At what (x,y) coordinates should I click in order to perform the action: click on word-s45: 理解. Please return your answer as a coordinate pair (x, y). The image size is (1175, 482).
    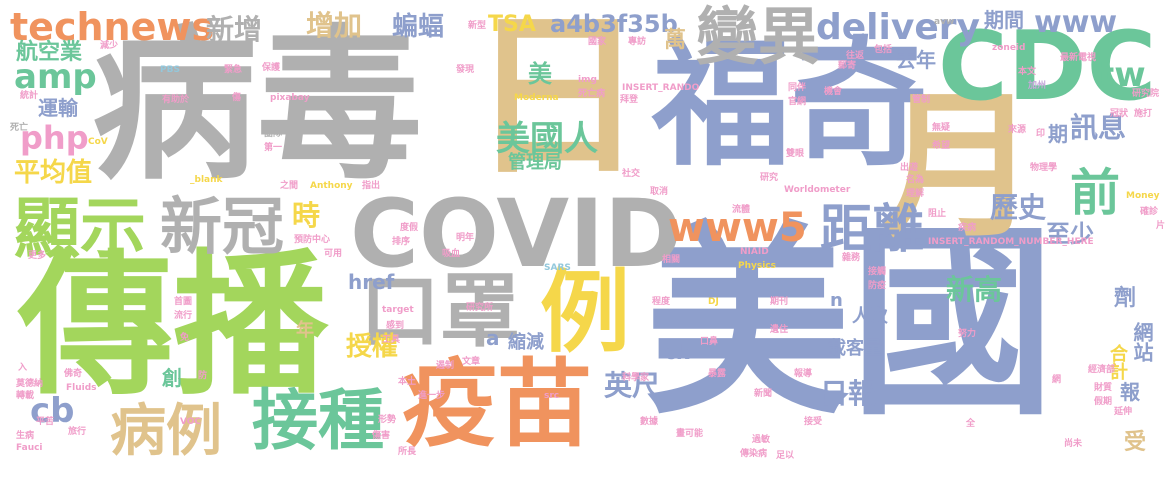
    Looking at the image, I should click on (915, 194).